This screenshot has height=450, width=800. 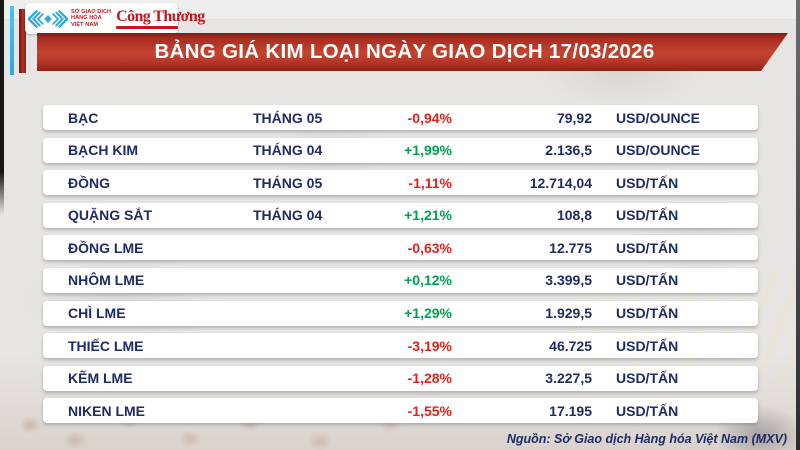 I want to click on change-percent: -0,94%, so click(x=429, y=117).